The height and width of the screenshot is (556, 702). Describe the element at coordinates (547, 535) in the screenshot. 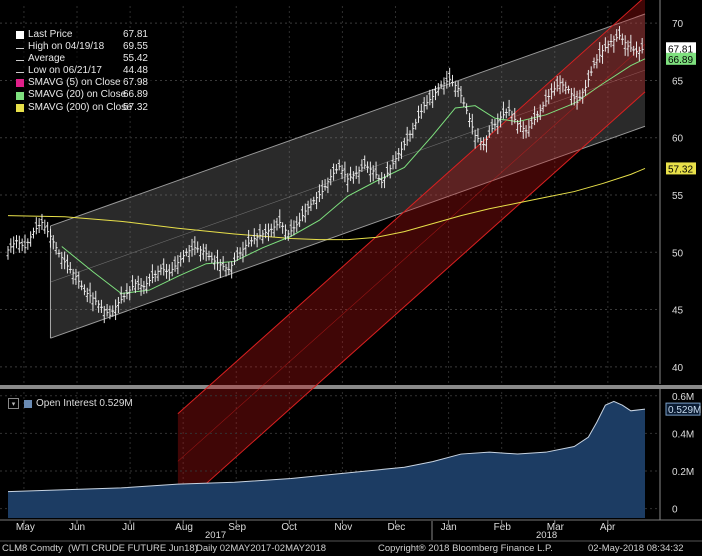

I see `year-label-2018: 2018` at that location.